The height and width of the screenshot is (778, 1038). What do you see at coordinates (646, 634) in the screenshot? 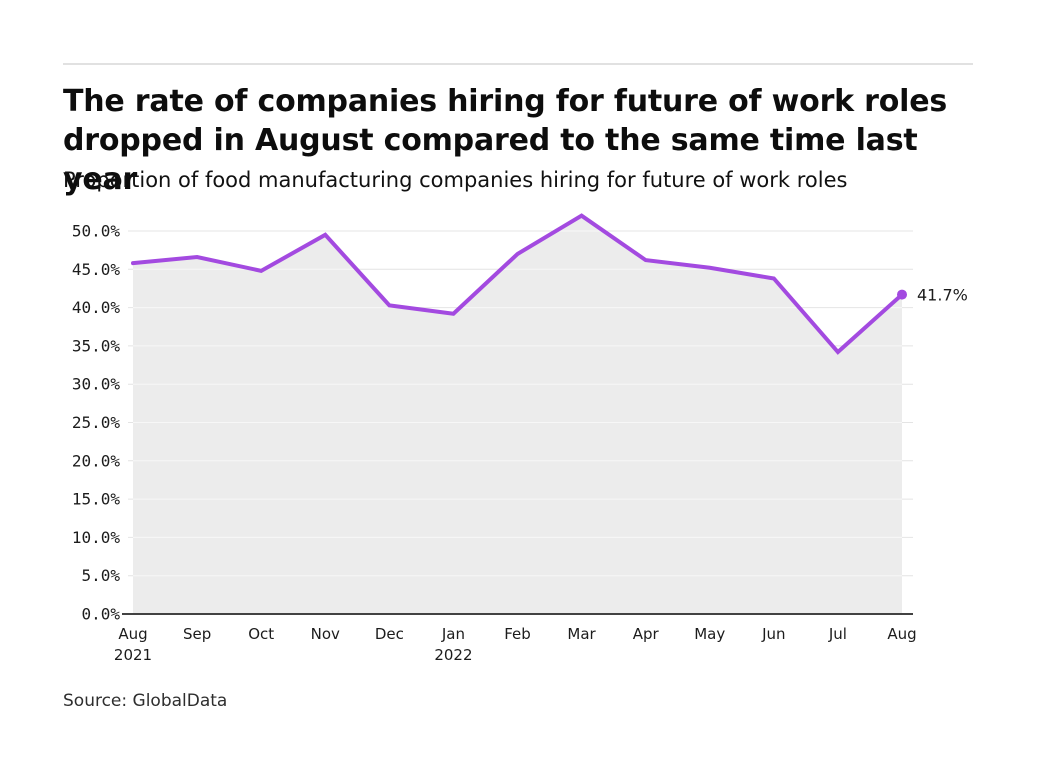
I see `x-tick-label: Apr` at bounding box center [646, 634].